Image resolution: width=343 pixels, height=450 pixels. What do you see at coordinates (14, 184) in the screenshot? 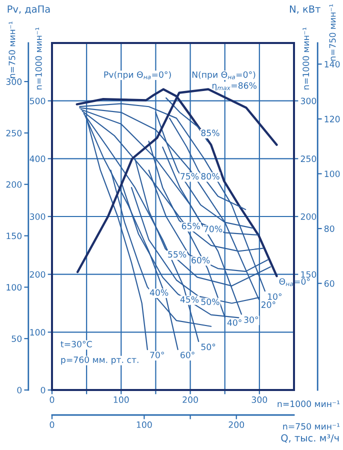
I see `y2-tick-label: 200` at bounding box center [14, 184].